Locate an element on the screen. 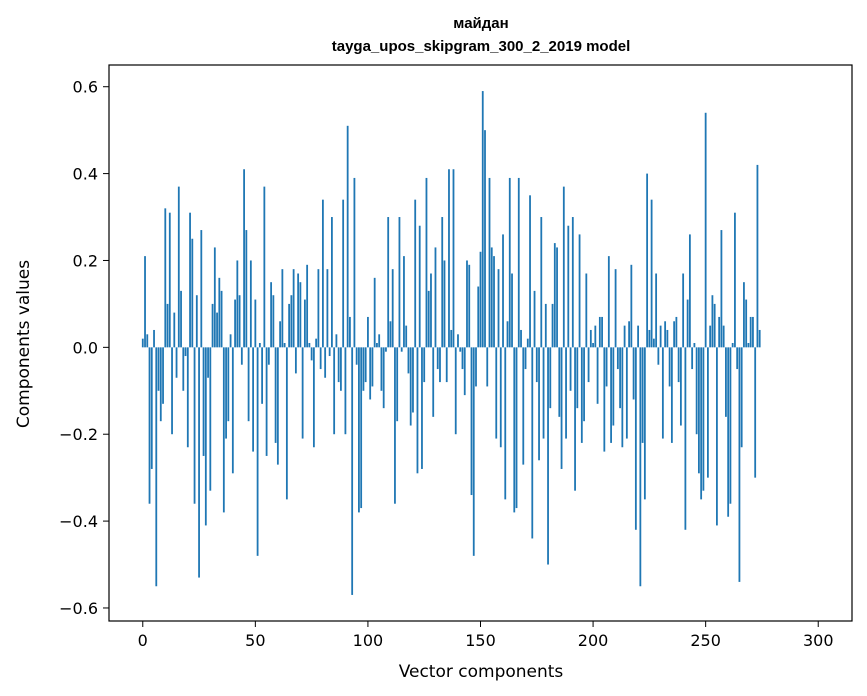 The width and height of the screenshot is (867, 696). y-tick-label: 0.6 is located at coordinates (85, 87).